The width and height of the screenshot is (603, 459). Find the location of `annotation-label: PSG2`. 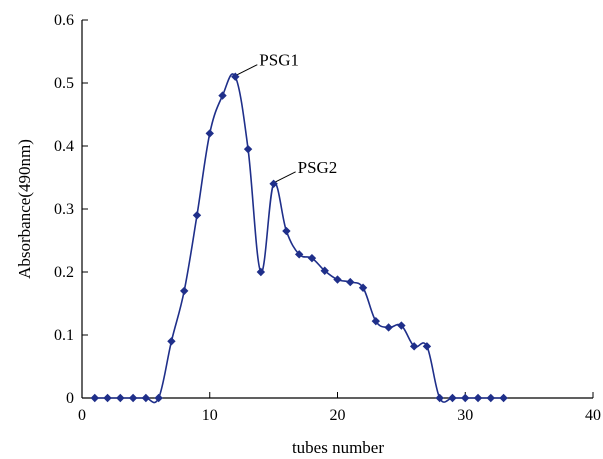

annotation-label: PSG2 is located at coordinates (318, 167).